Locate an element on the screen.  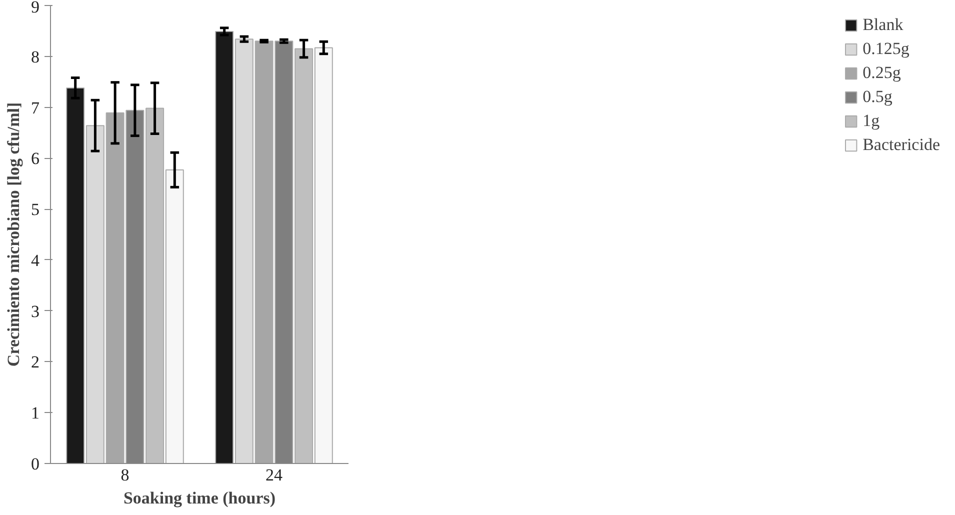
y-tick-label: 7 is located at coordinates (35, 108).